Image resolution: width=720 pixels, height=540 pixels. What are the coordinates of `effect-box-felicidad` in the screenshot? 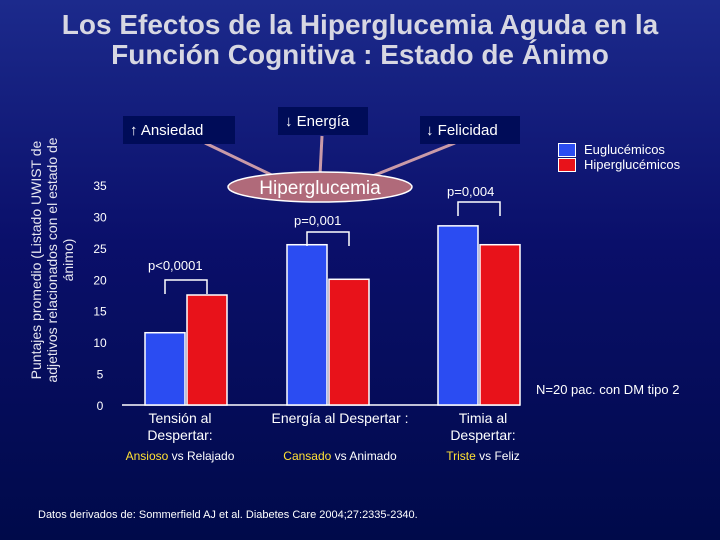 It's located at (470, 130).